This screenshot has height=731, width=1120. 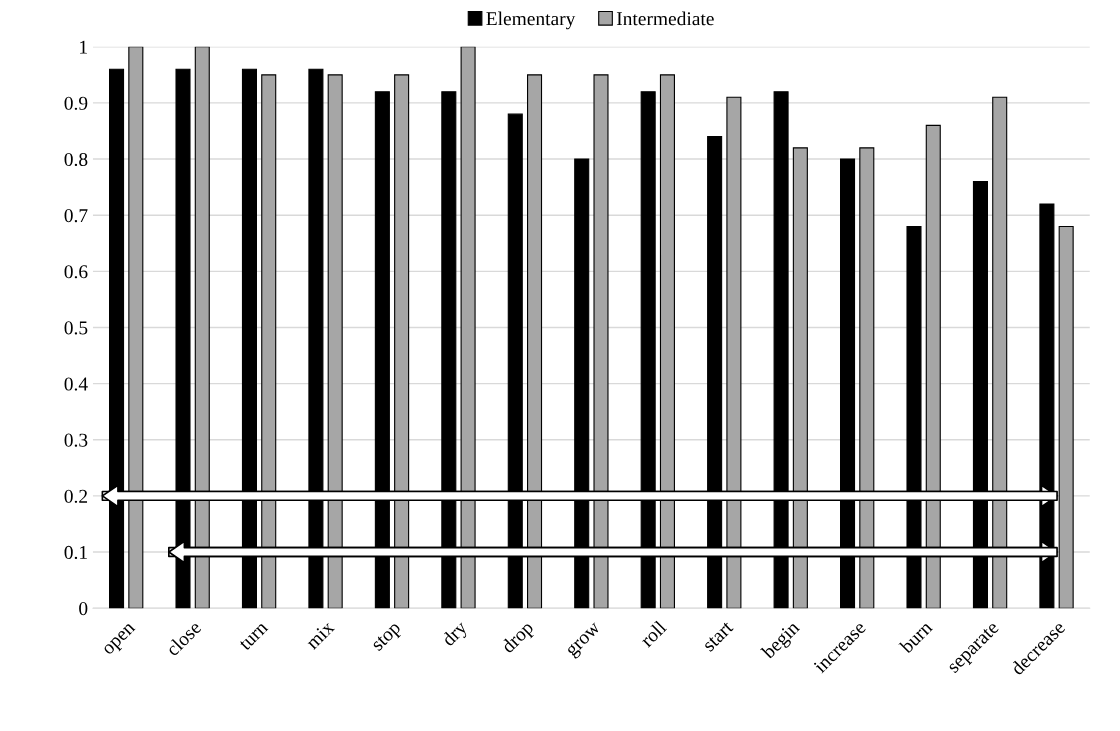 What do you see at coordinates (653, 633) in the screenshot?
I see `x-tick-label: roll` at bounding box center [653, 633].